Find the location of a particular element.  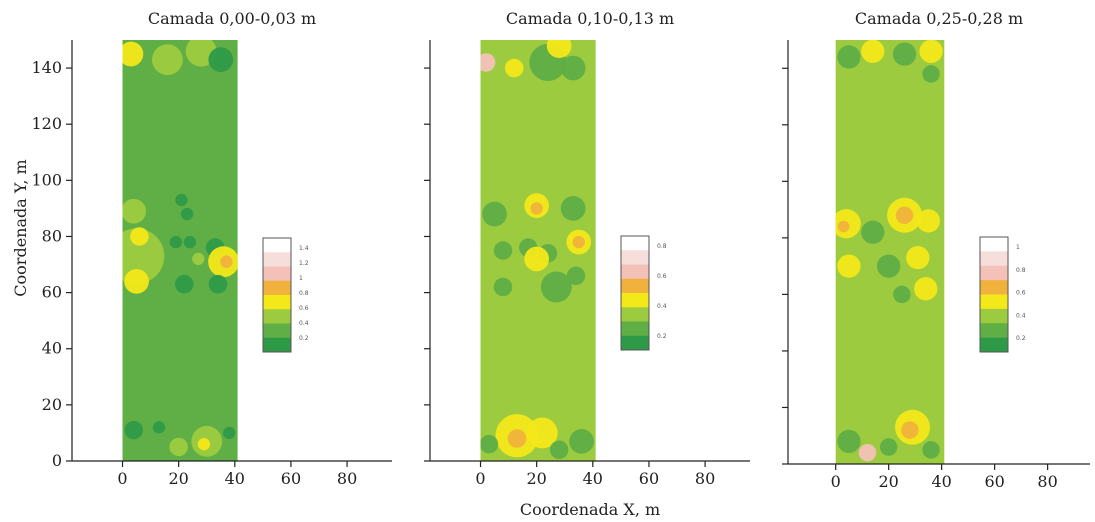

y-tick-label: 40 is located at coordinates (52, 348).